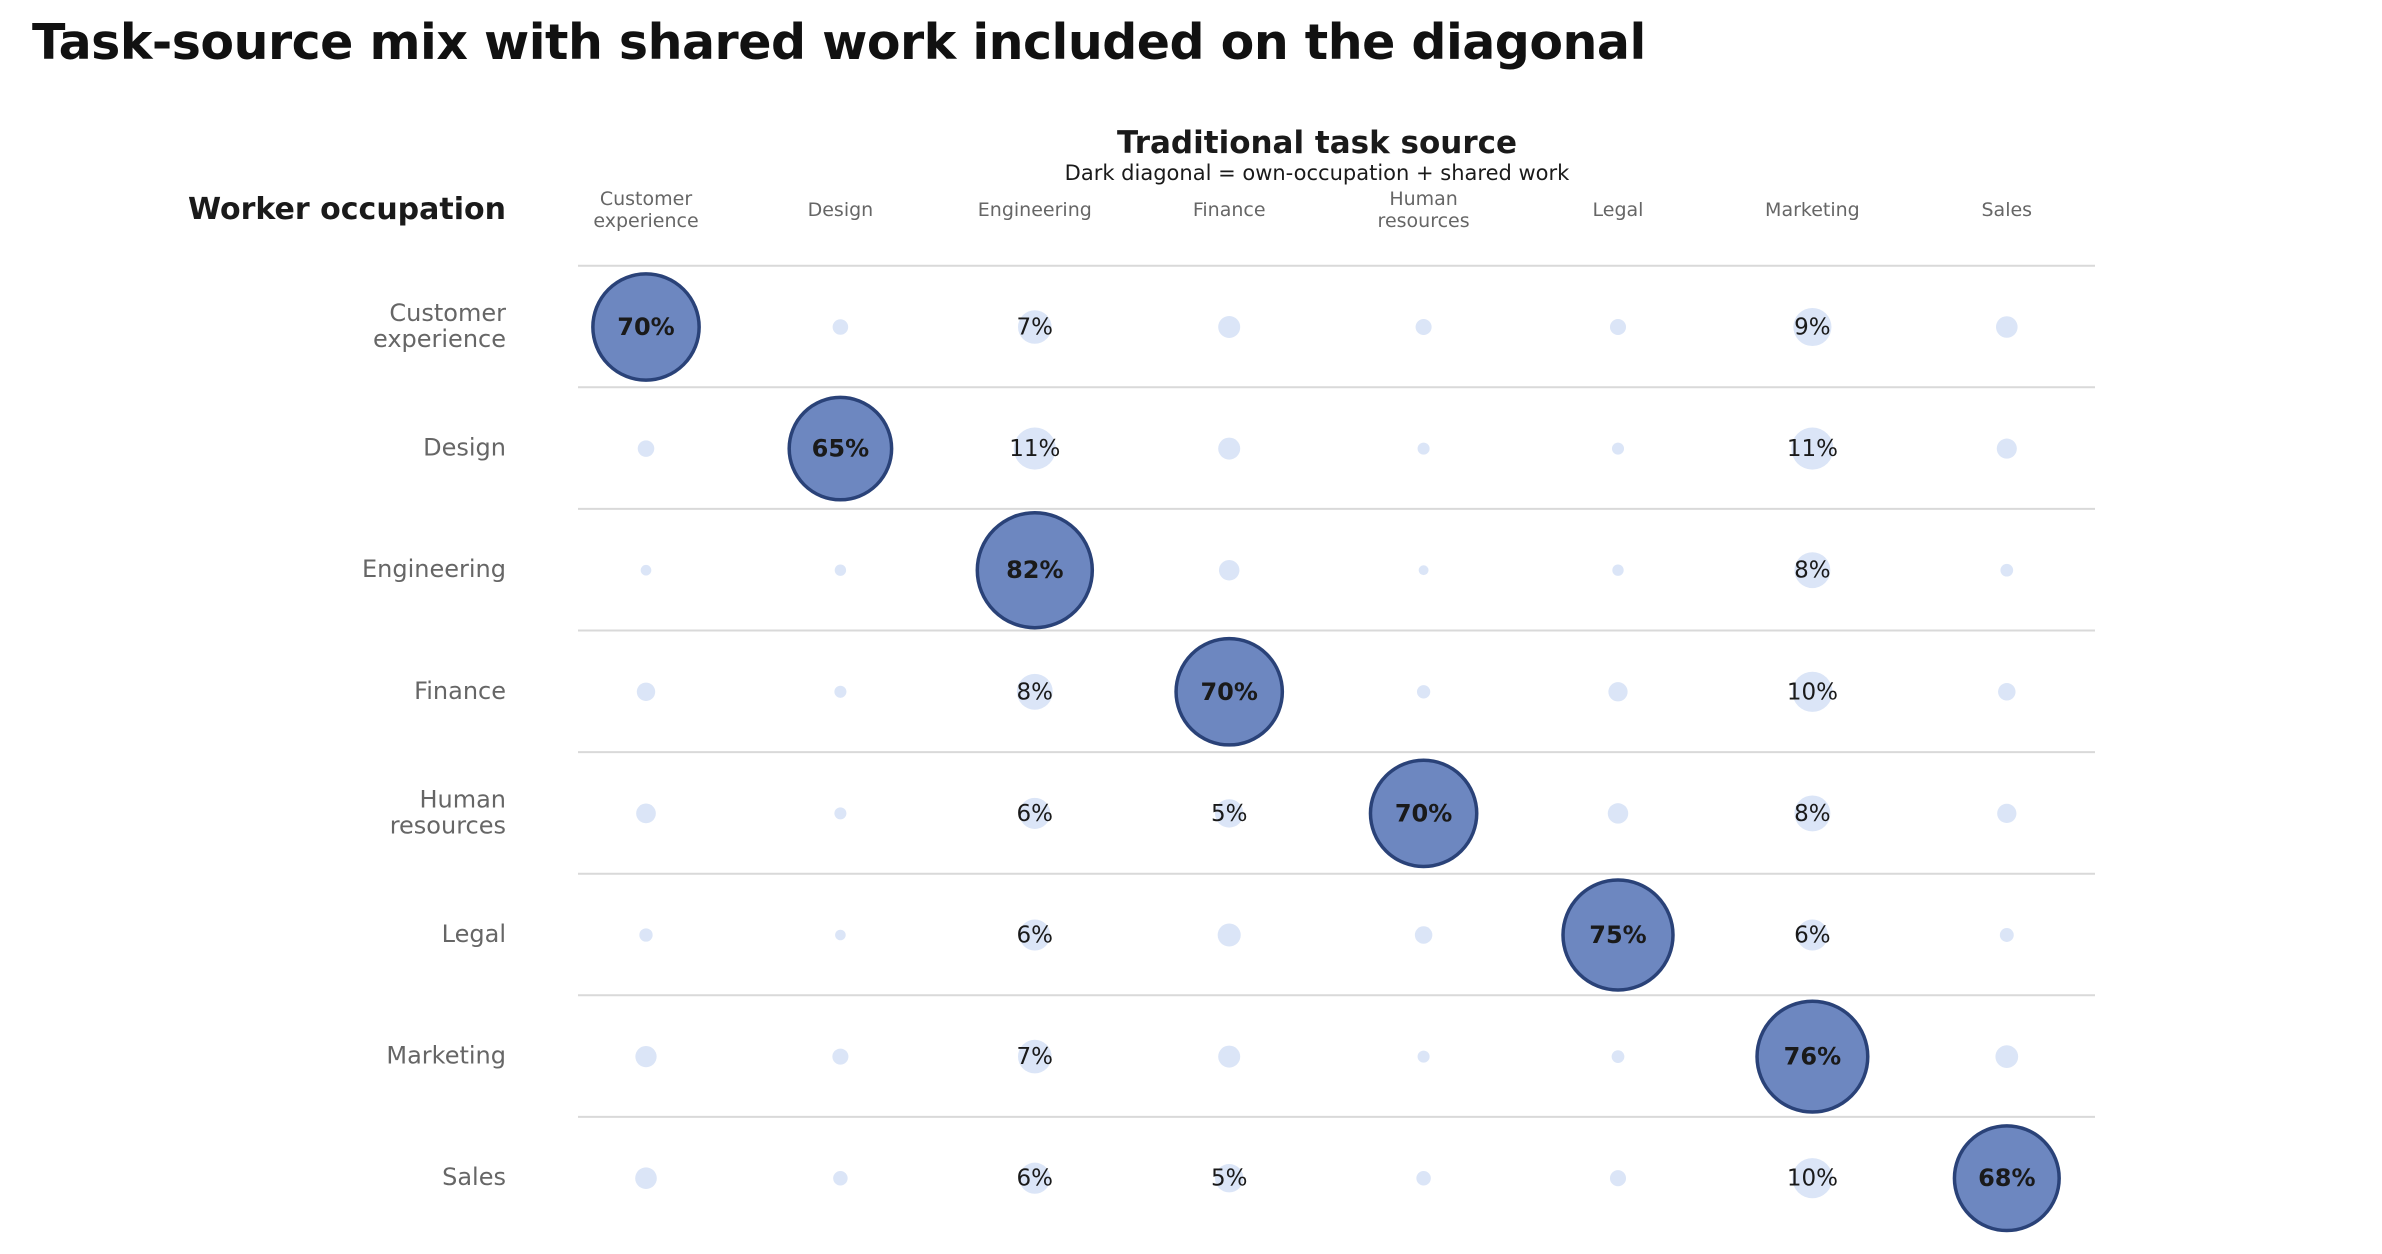  I want to click on value-label: 65%, so click(840, 449).